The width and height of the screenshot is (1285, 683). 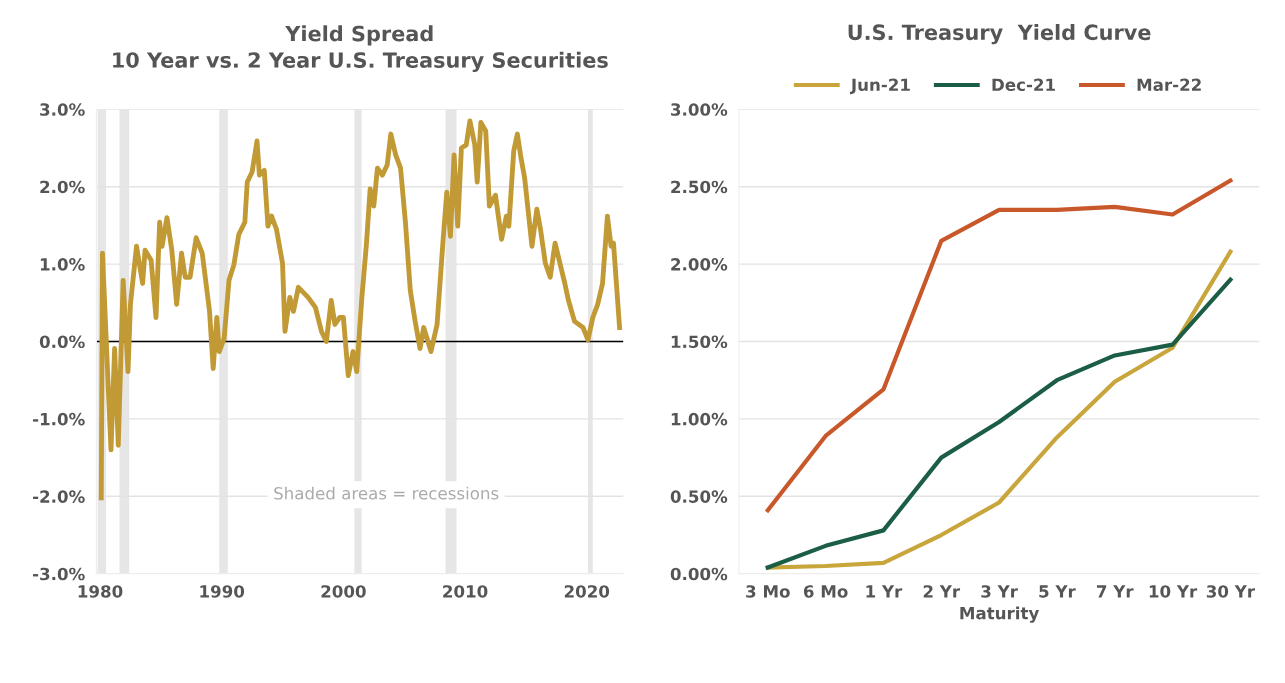 I want to click on x-tick-label: 5 Yr, so click(x=1057, y=591).